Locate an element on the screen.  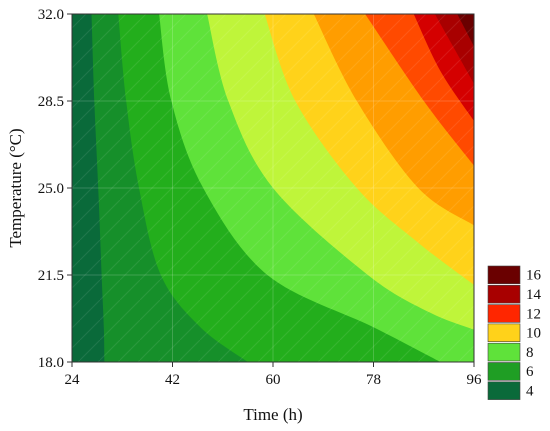
x-tick-label: 60 is located at coordinates (273, 380).